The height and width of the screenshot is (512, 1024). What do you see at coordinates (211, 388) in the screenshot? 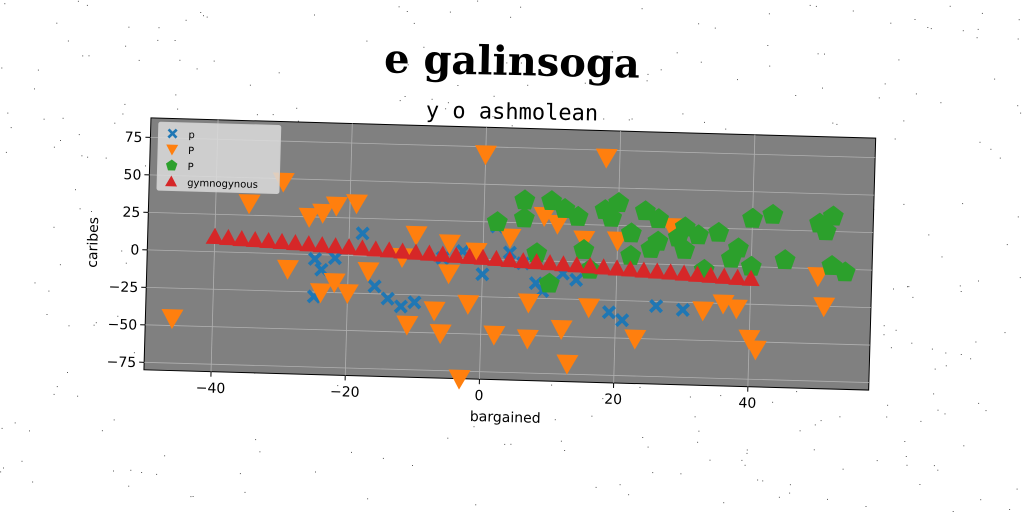
I see `x-tick-label: −40` at bounding box center [211, 388].